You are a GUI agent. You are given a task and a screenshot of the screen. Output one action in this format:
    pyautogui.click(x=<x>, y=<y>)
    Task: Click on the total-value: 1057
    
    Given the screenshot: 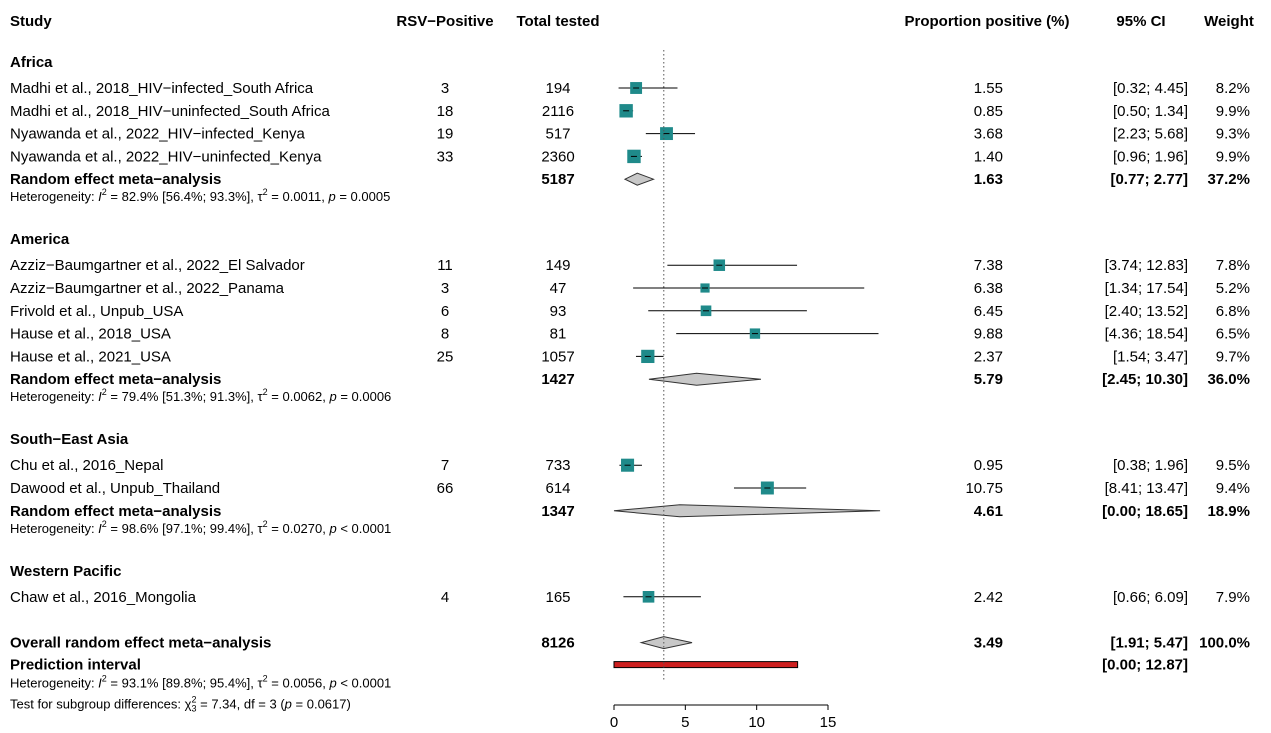 What is the action you would take?
    pyautogui.click(x=557, y=356)
    